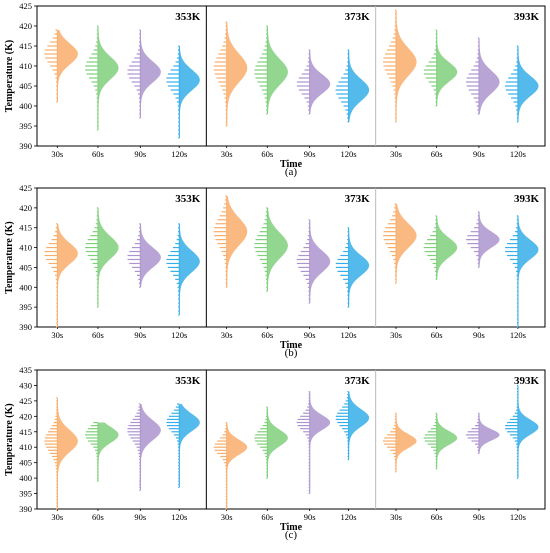  I want to click on violin-393K-60s, so click(447, 441).